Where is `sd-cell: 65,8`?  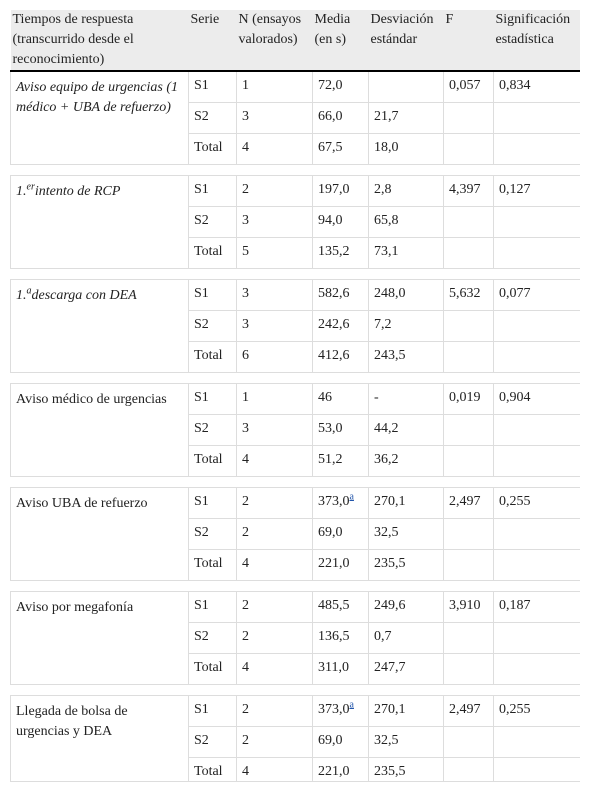
sd-cell: 65,8 is located at coordinates (406, 222).